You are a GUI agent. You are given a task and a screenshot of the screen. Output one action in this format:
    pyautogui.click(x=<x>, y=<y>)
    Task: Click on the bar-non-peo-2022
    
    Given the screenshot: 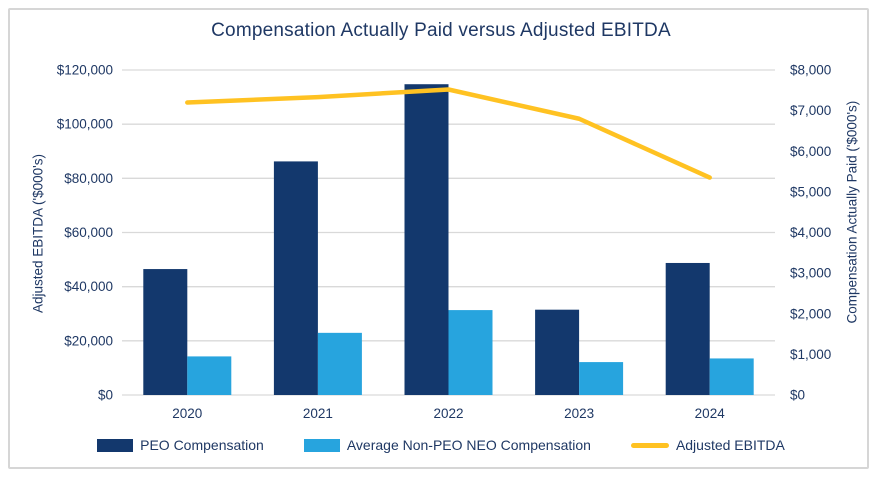 What is the action you would take?
    pyautogui.click(x=470, y=352)
    